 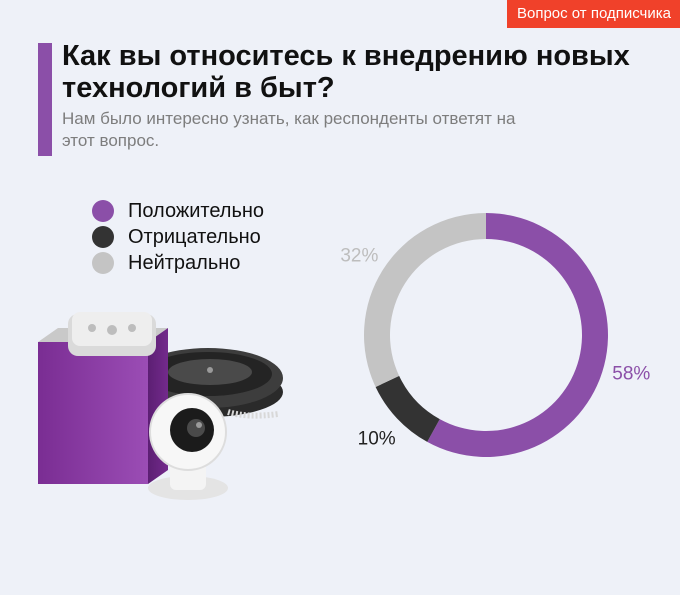 I want to click on legend-swatch-positive, so click(x=103, y=211).